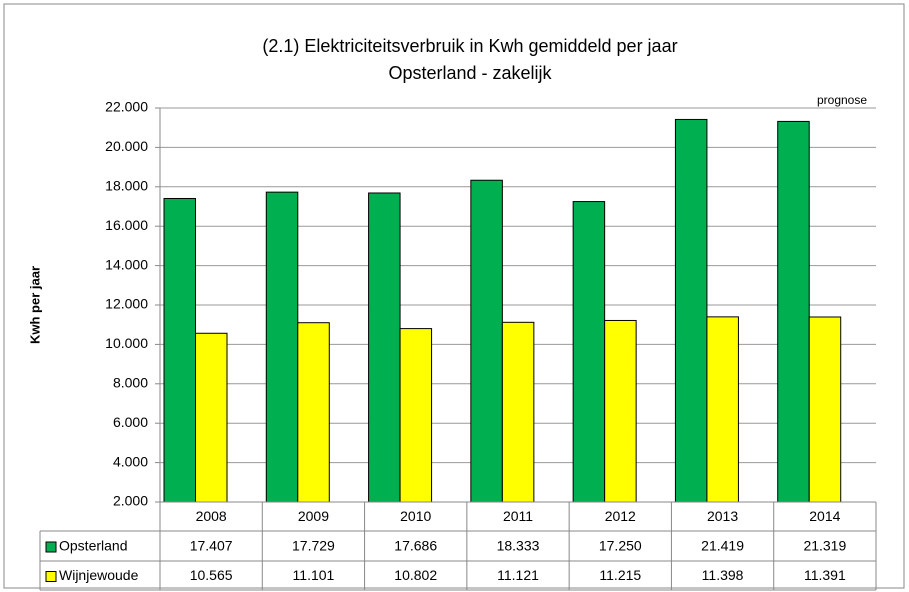 The width and height of the screenshot is (909, 592). Describe the element at coordinates (470, 73) in the screenshot. I see `chart-subtitle: Opsterland - zakelijk` at that location.